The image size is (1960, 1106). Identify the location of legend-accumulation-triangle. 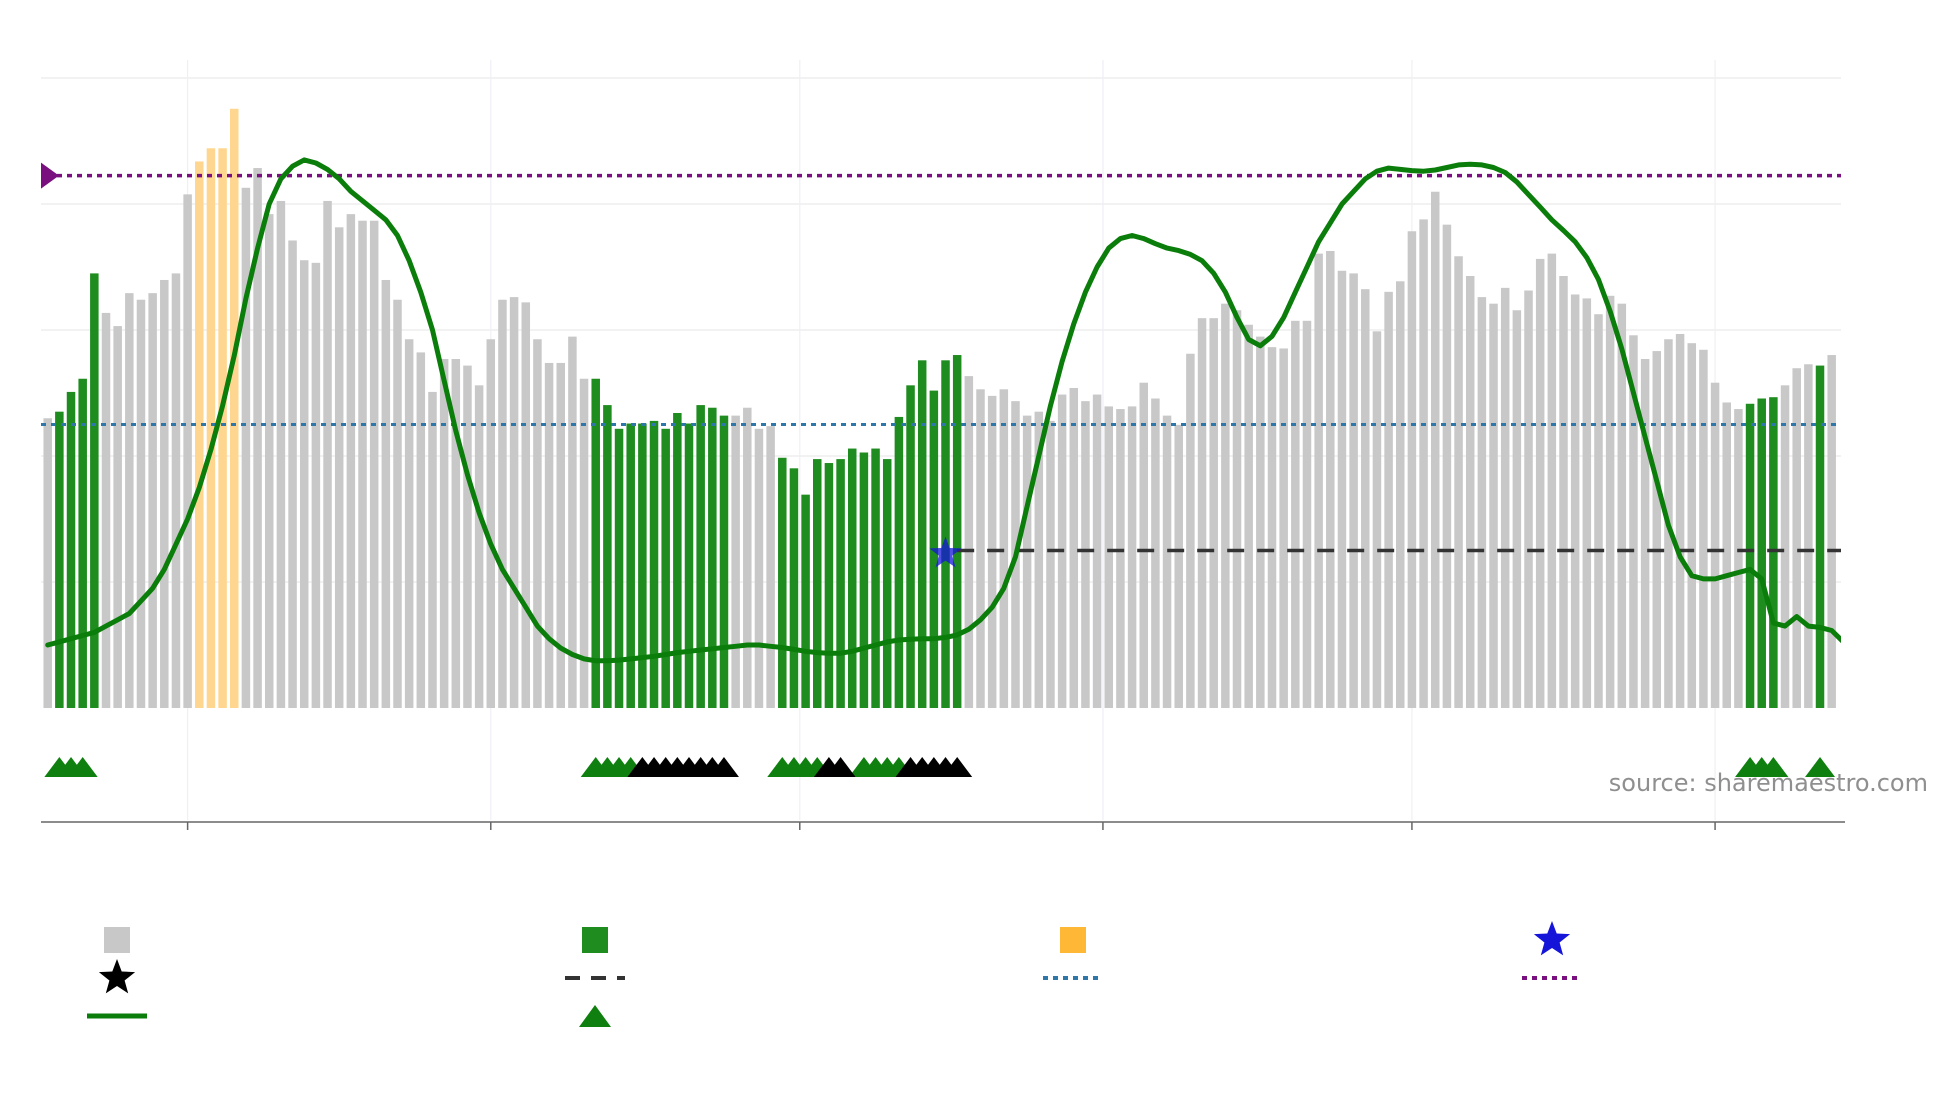
(595, 1016).